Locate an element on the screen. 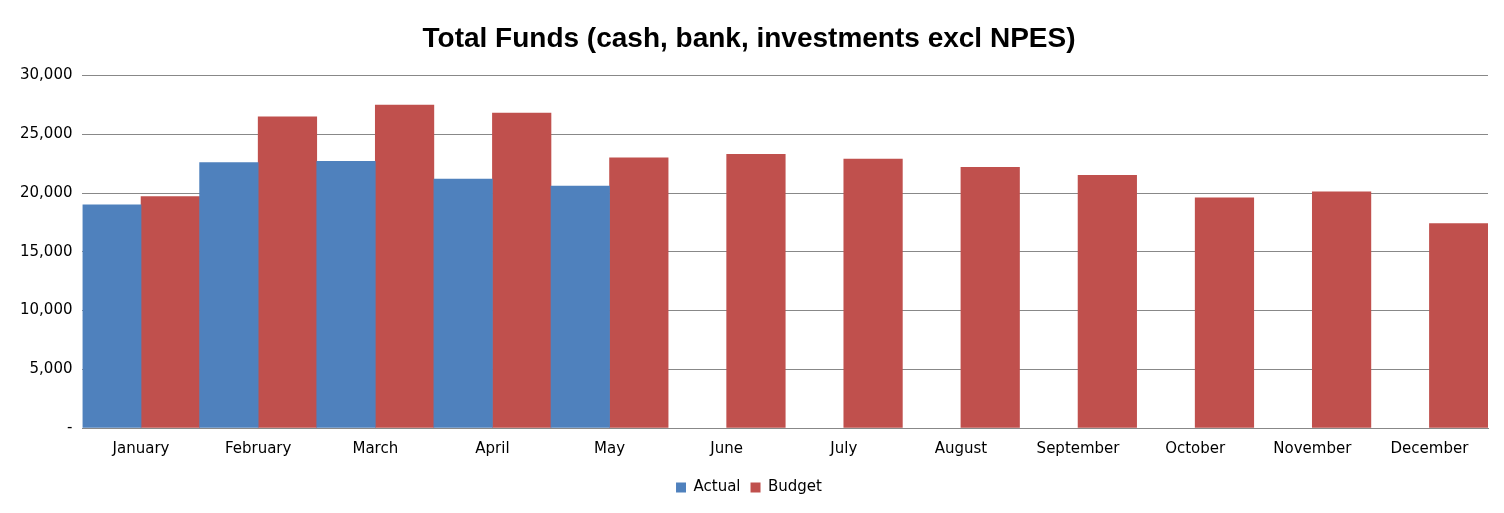 The height and width of the screenshot is (513, 1504). y-tick-label: 5,000 is located at coordinates (51, 368).